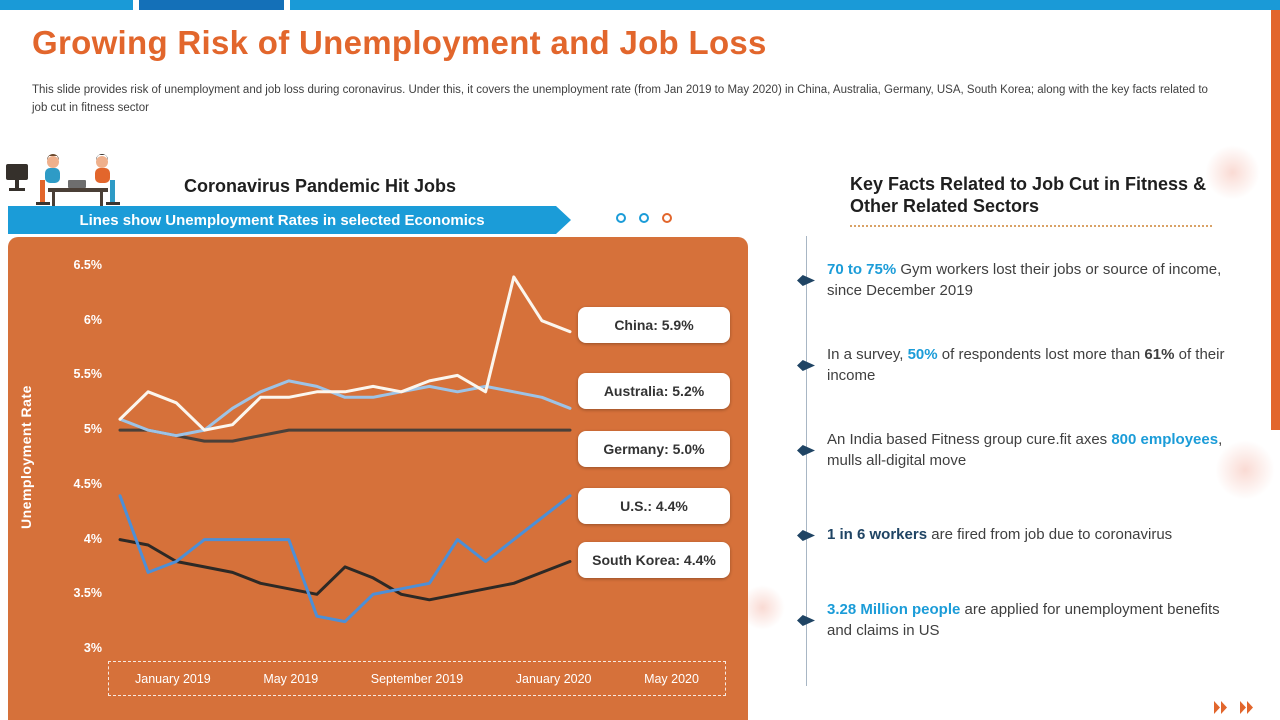  Describe the element at coordinates (92, 319) in the screenshot. I see `y-tick-label: 6%` at that location.